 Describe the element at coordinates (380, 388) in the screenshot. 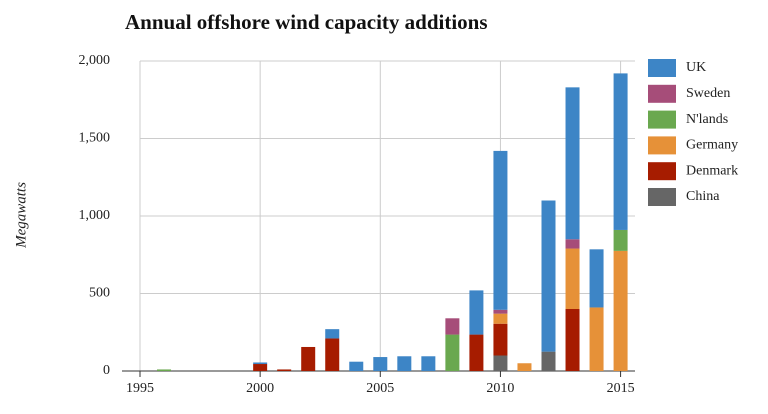

I see `x-tick-label: 2005` at that location.